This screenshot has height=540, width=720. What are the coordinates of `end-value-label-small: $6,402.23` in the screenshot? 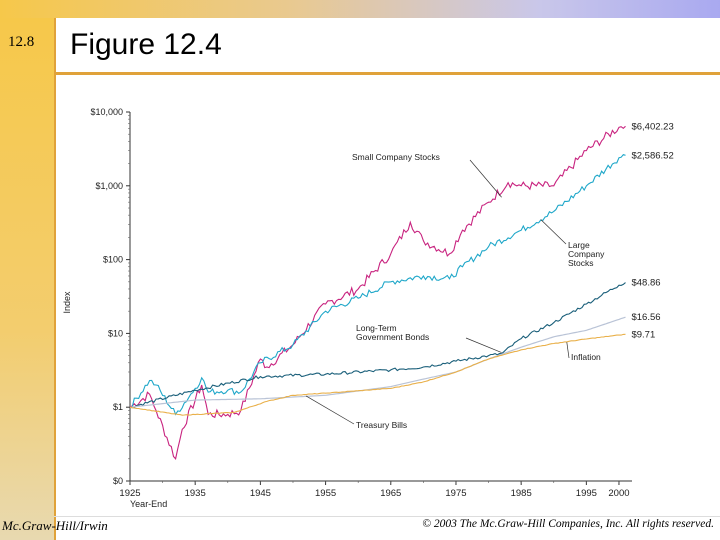 It's located at (652, 126).